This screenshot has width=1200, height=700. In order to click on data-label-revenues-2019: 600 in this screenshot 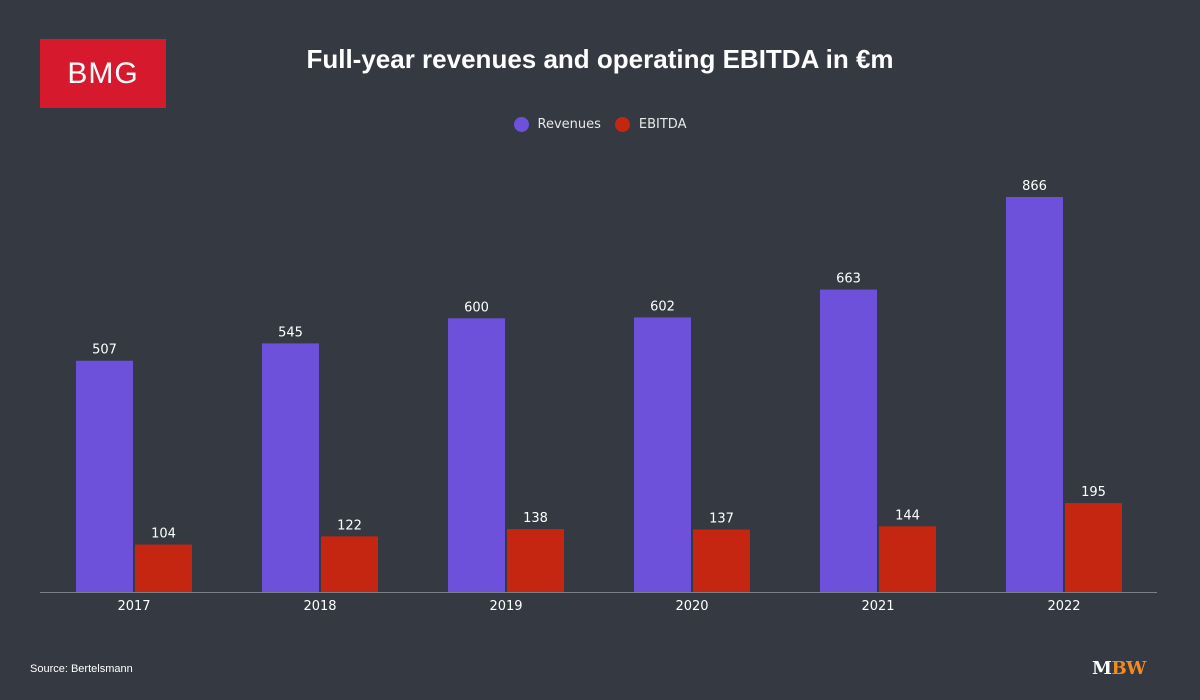, I will do `click(476, 307)`.